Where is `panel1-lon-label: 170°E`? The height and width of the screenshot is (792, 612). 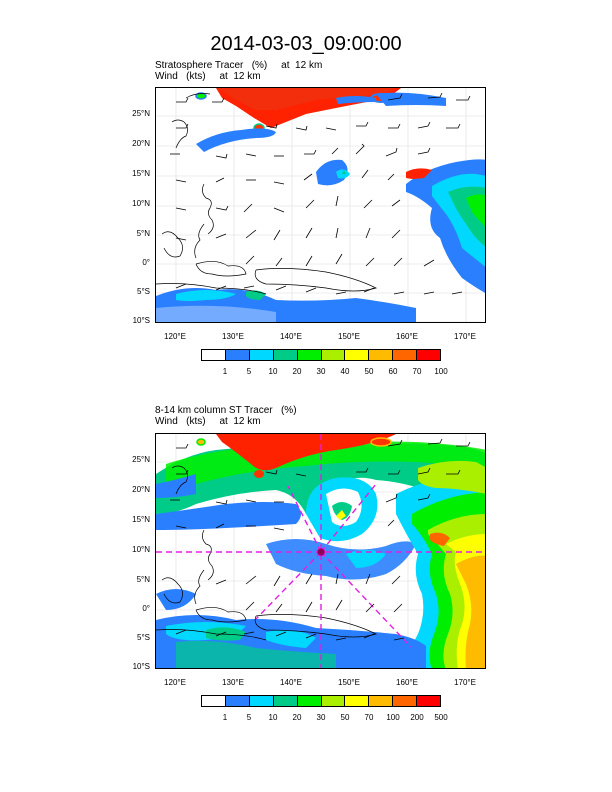
panel1-lon-label: 170°E is located at coordinates (465, 336).